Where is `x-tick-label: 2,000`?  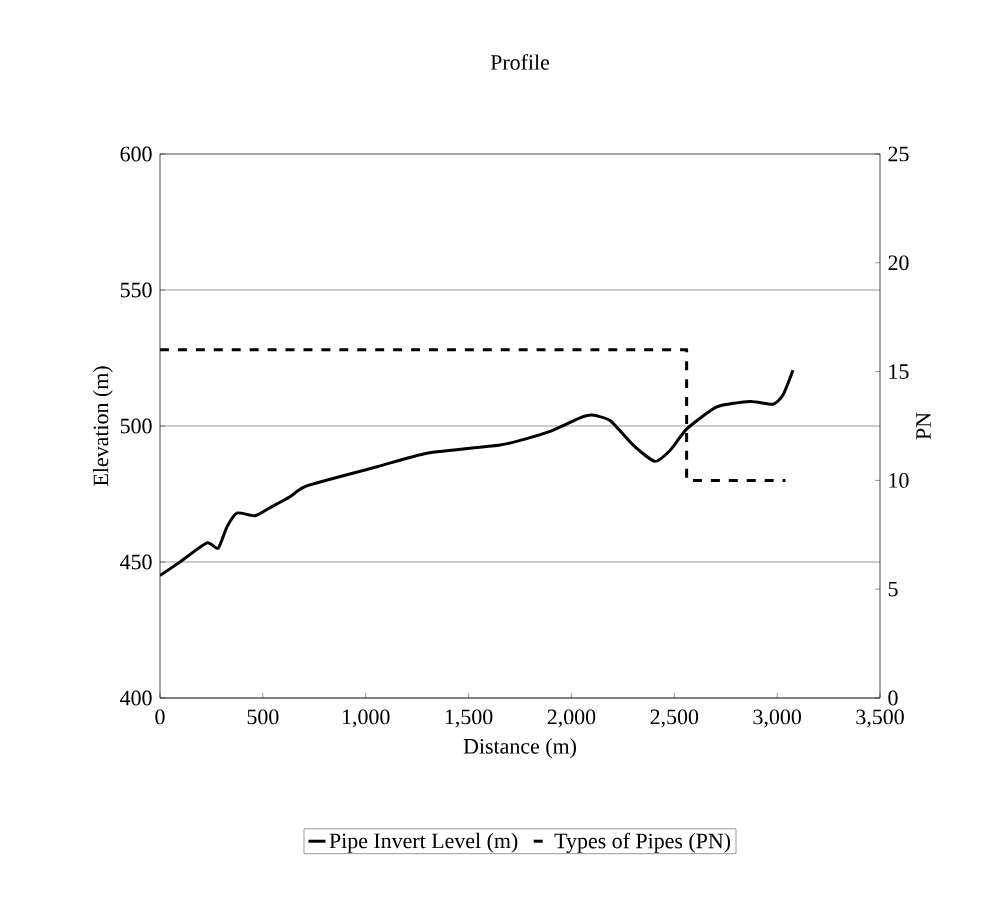
x-tick-label: 2,000 is located at coordinates (571, 718).